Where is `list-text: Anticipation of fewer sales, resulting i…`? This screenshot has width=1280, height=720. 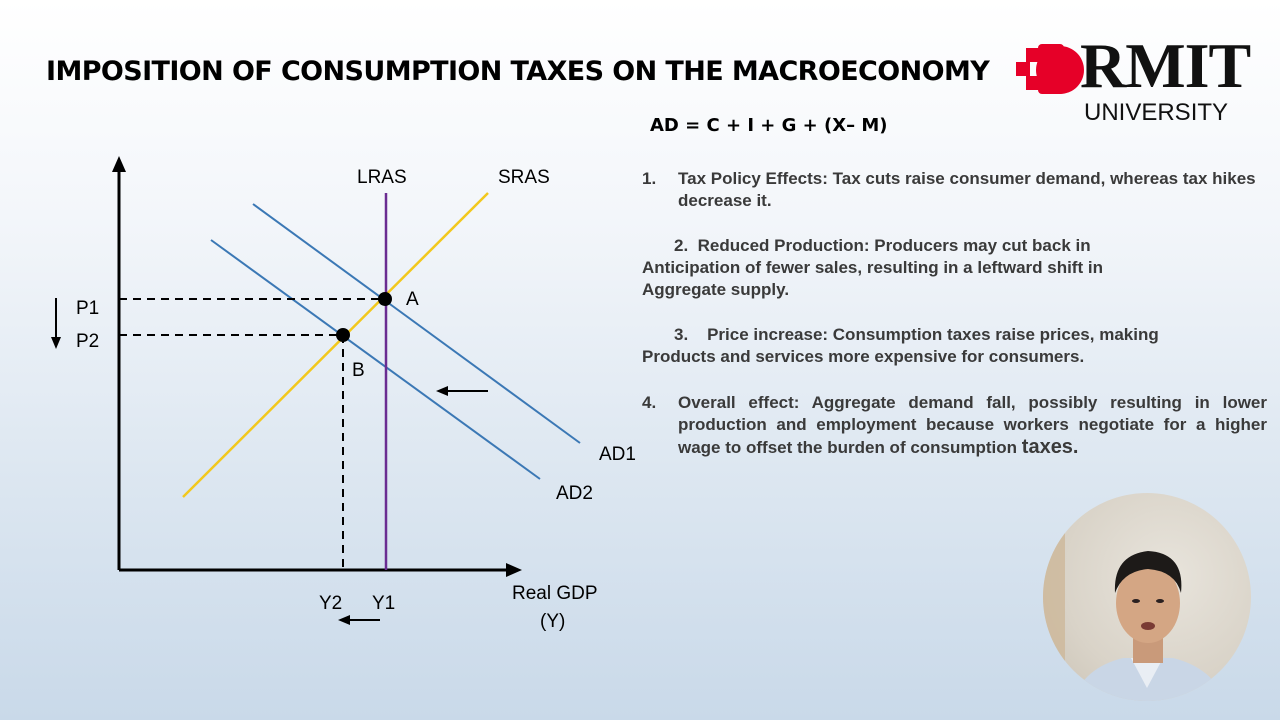 list-text: Anticipation of fewer sales, resulting i… is located at coordinates (872, 267).